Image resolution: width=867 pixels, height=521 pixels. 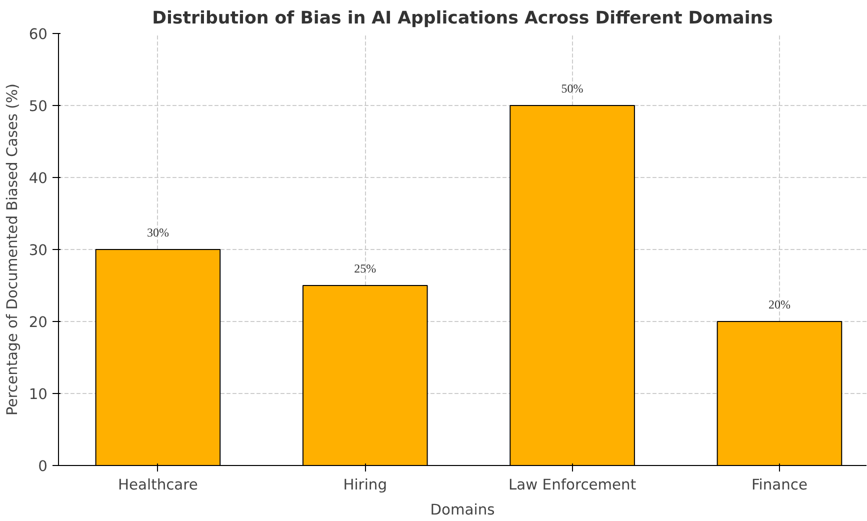 I want to click on y-tick-label: 40, so click(x=38, y=178).